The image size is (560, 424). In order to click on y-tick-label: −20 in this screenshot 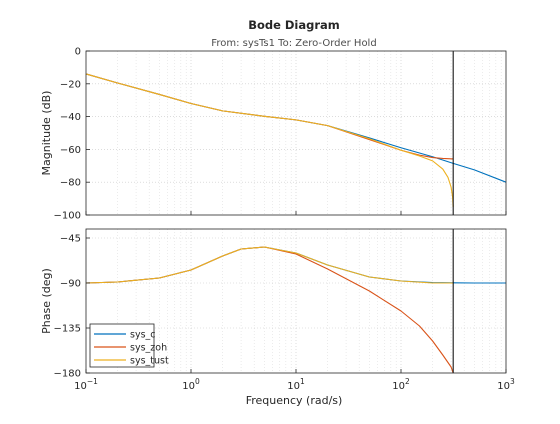, I will do `click(70, 84)`.